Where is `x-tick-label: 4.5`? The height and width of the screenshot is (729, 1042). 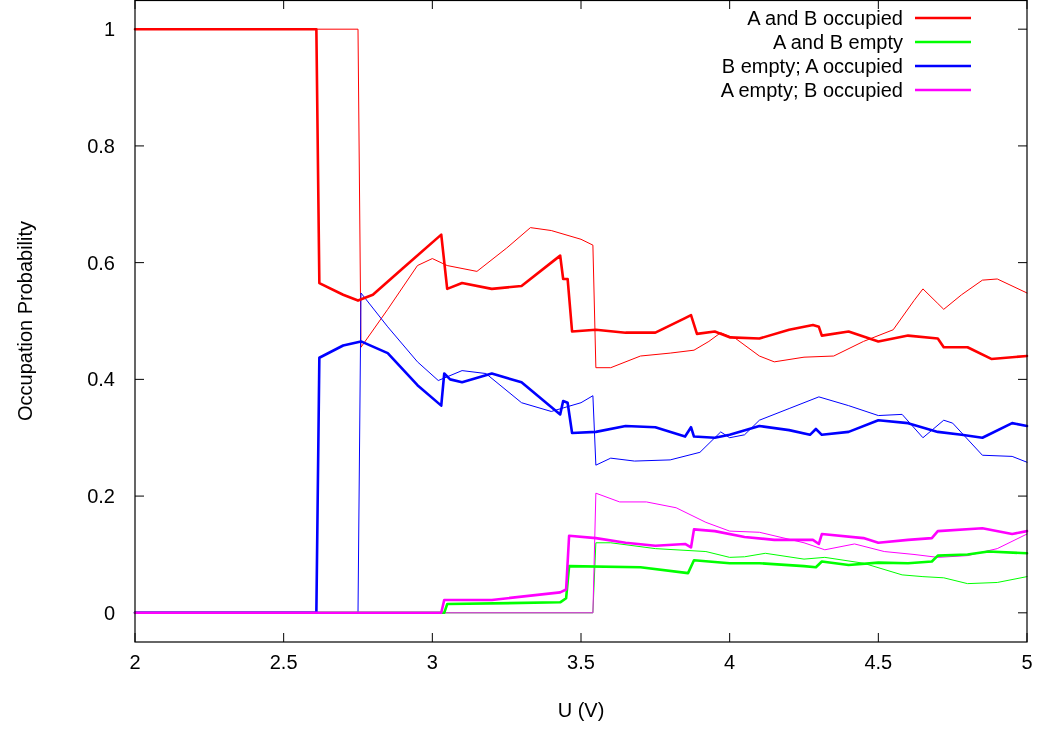 x-tick-label: 4.5 is located at coordinates (878, 662).